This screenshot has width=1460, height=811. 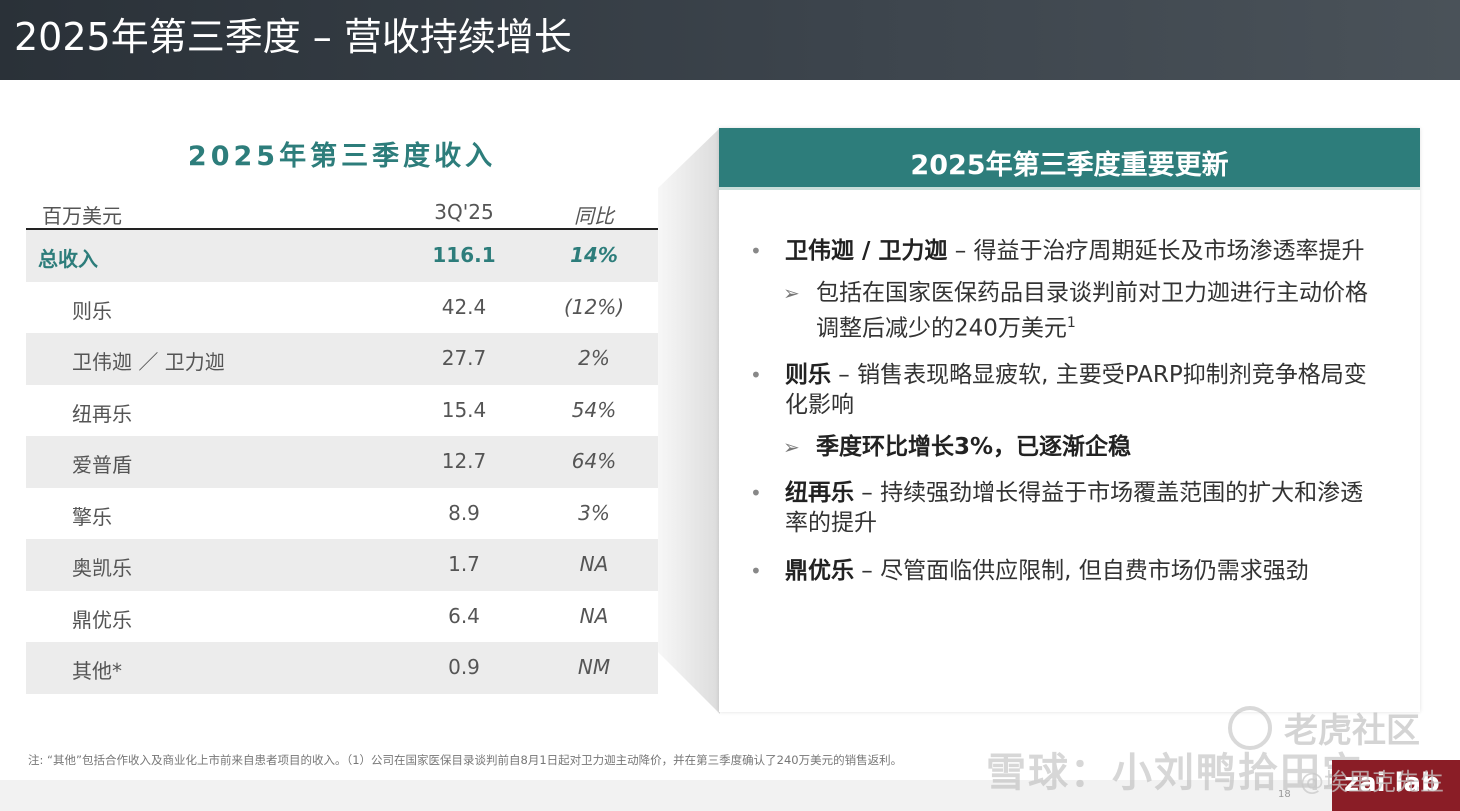 What do you see at coordinates (1156, 251) in the screenshot?
I see `item-text: – 得益于治疗周期延长及市场渗透率提升` at bounding box center [1156, 251].